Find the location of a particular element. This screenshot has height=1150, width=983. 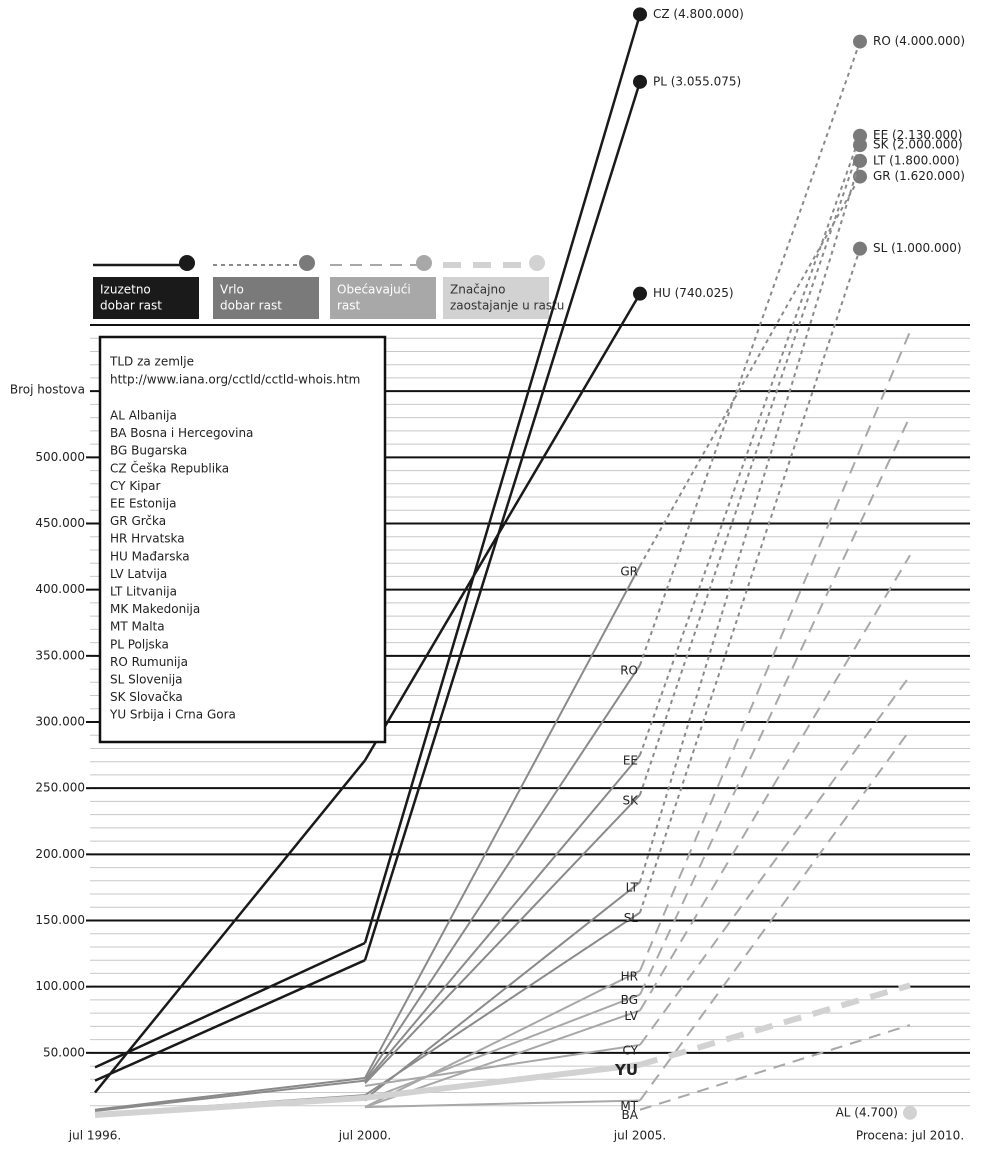

key-item: LV Latvija is located at coordinates (138, 574).